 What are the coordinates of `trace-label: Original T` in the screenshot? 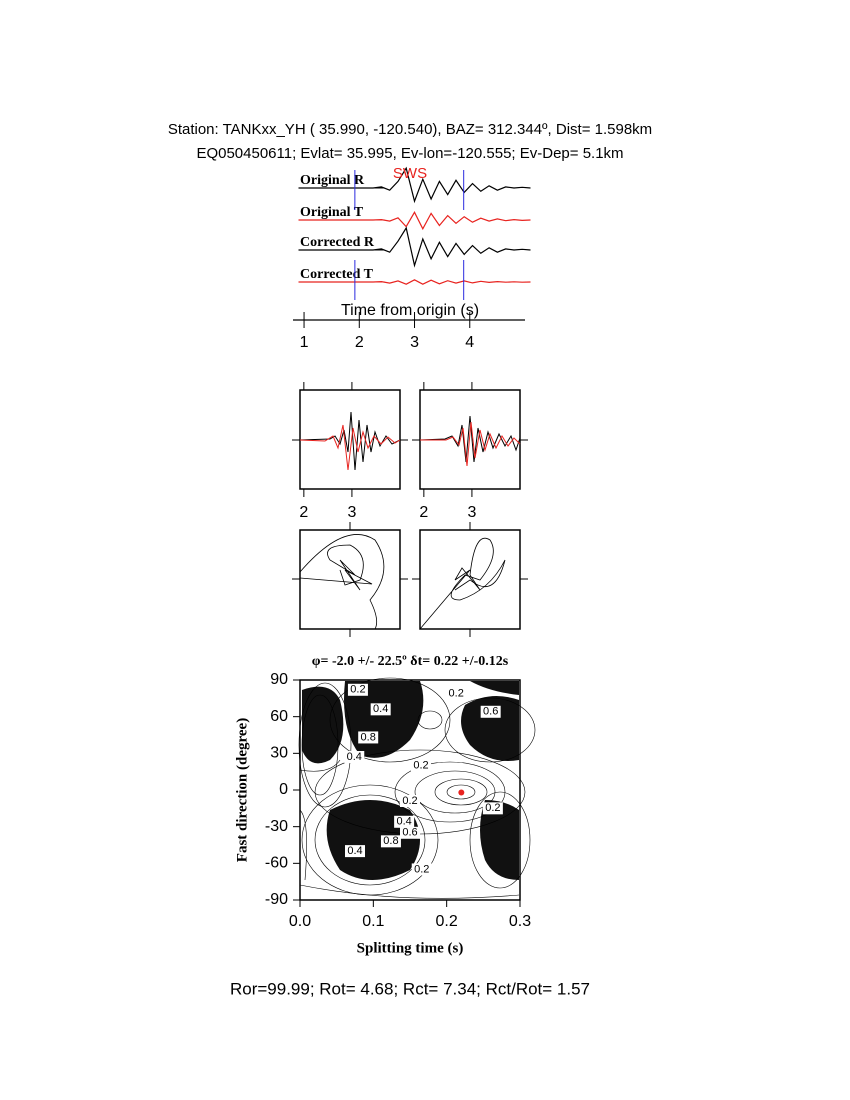 It's located at (332, 212).